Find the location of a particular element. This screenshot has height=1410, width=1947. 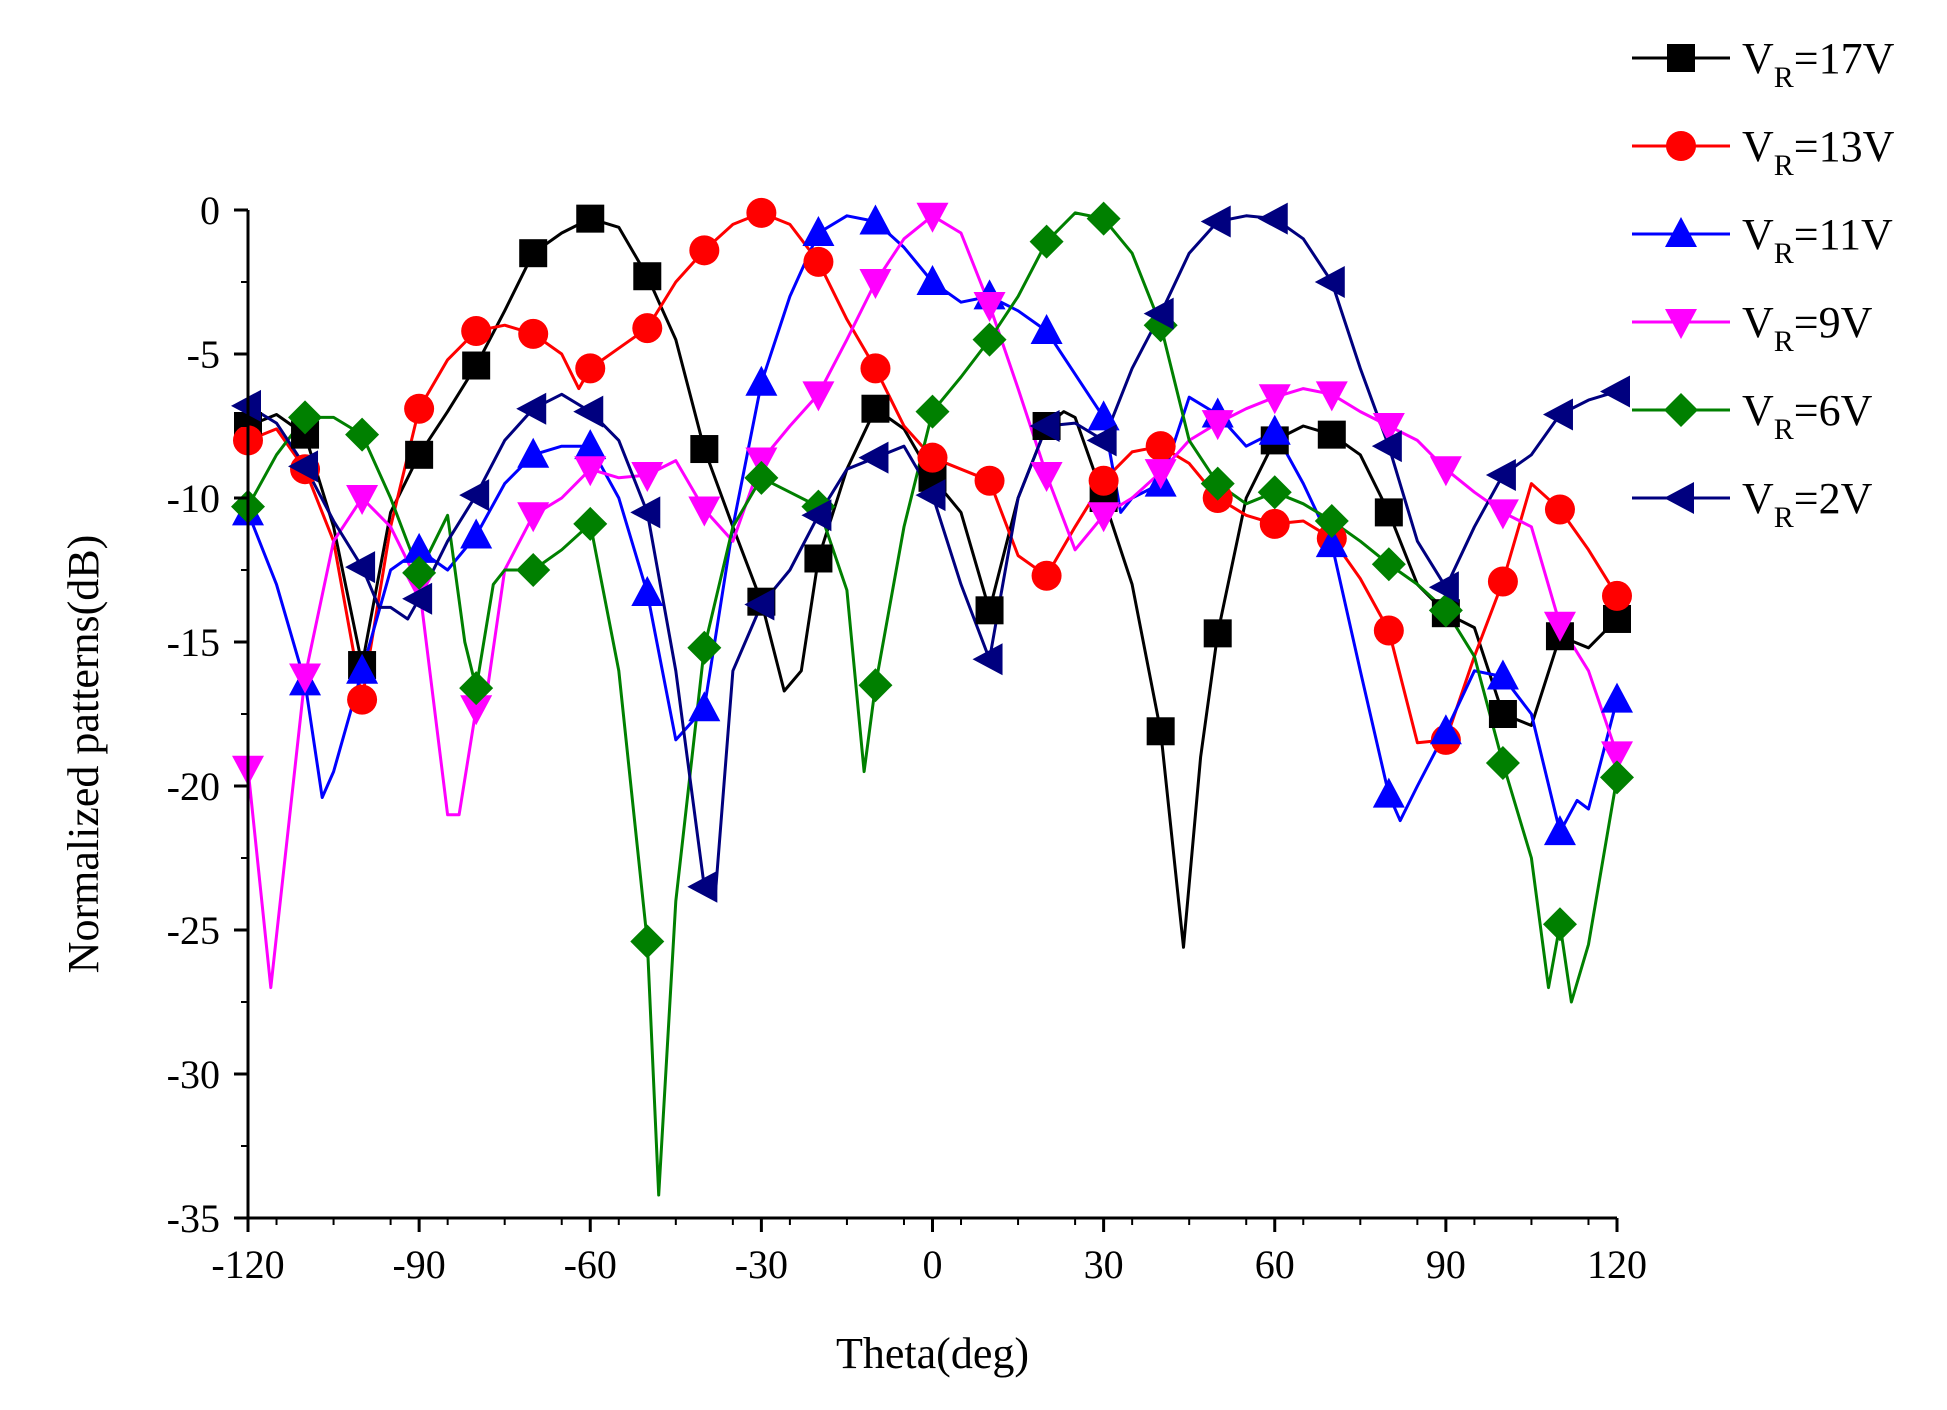

y-tick-label: -5 is located at coordinates (203, 354).